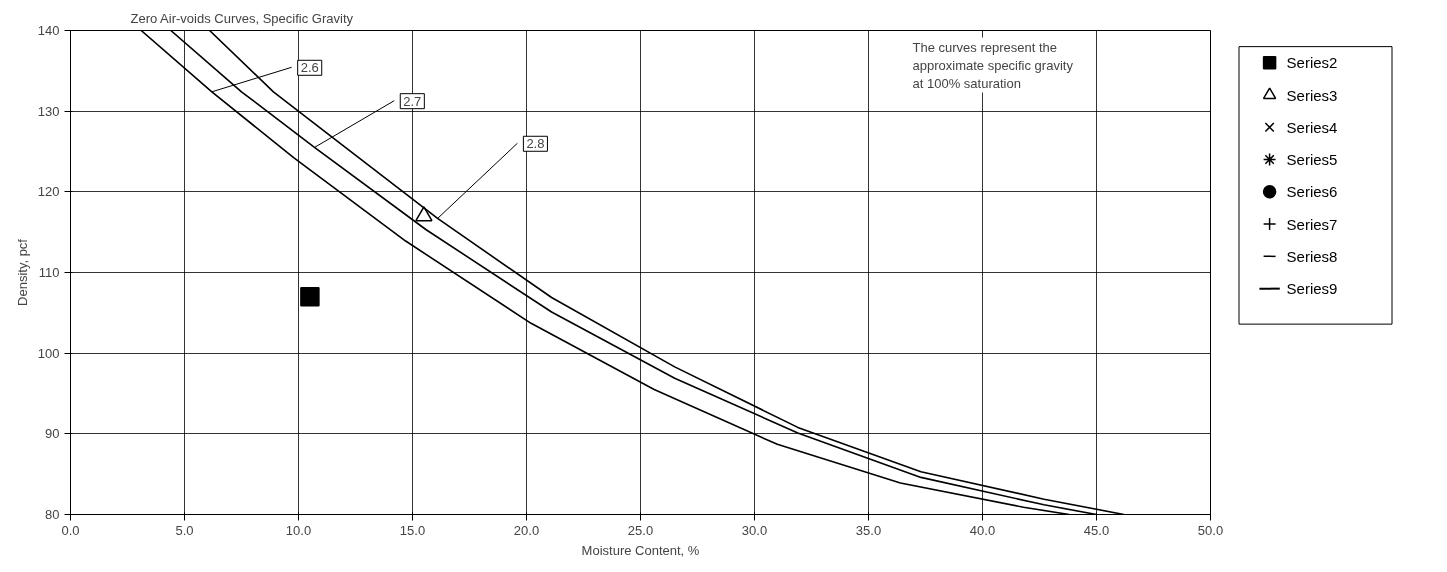 The height and width of the screenshot is (572, 1447). Describe the element at coordinates (1210, 530) in the screenshot. I see `x-tick-label: 50.0` at that location.